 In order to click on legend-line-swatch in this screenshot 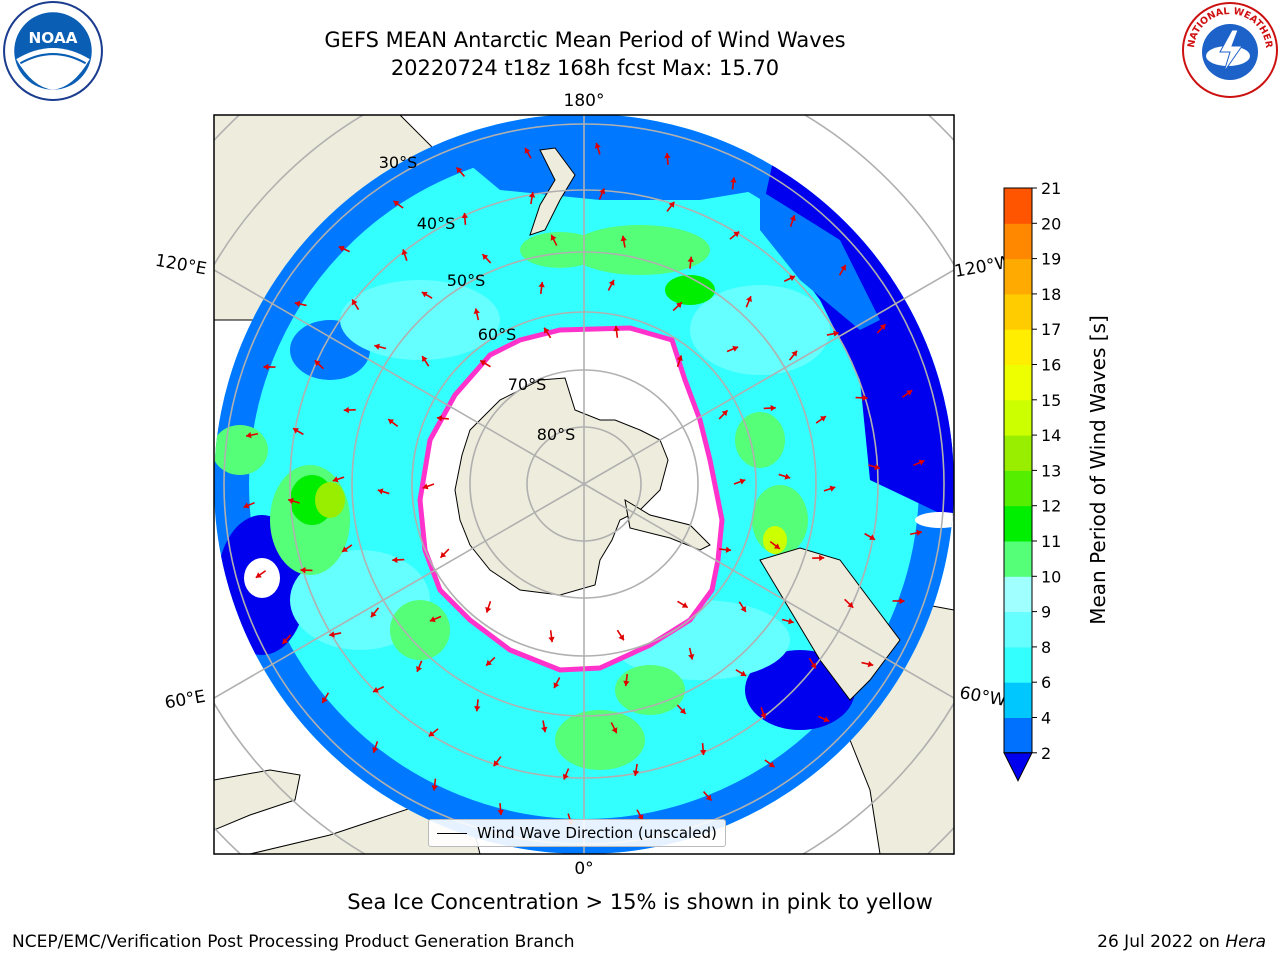, I will do `click(452, 833)`.